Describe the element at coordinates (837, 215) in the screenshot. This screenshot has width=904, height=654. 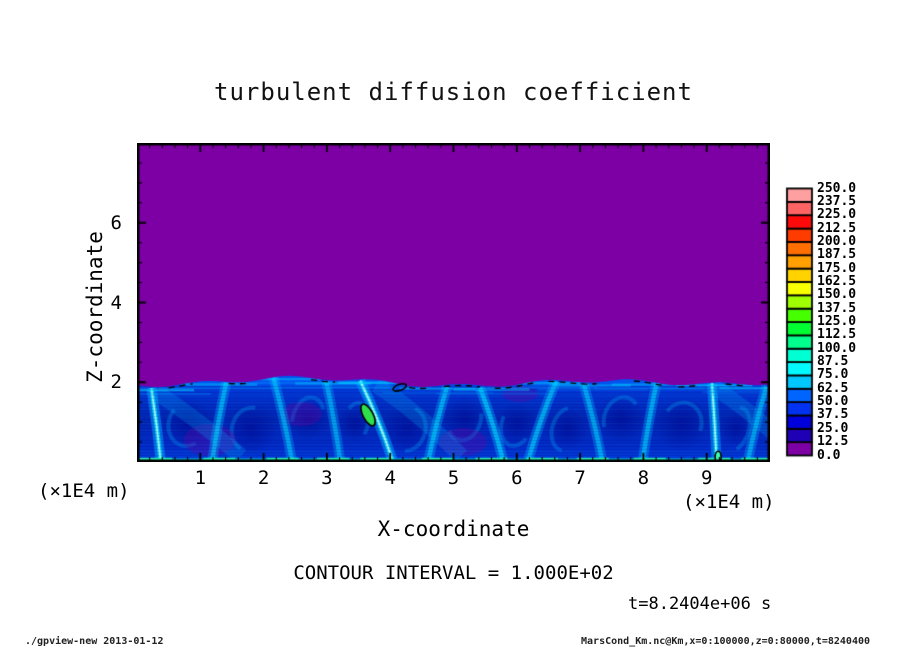
I see `colorbar-level-label: 225.0` at that location.